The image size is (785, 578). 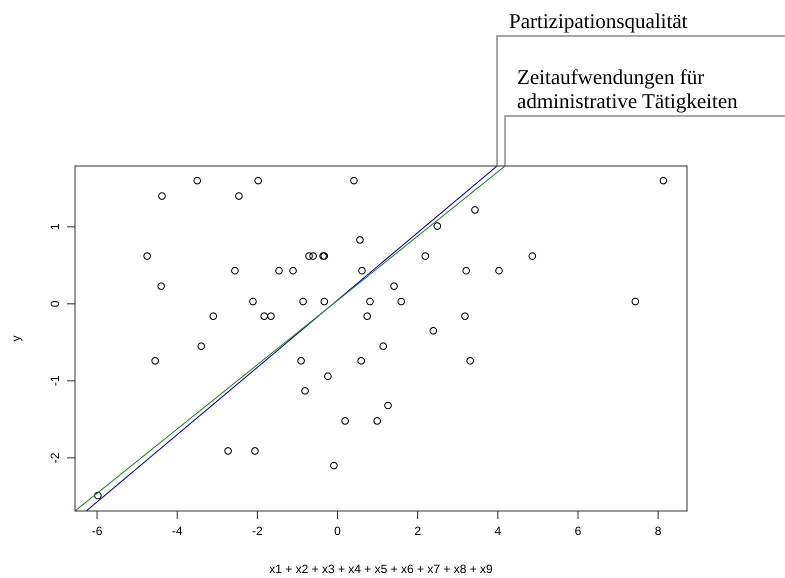 I want to click on text: Partizipationsqualität, so click(x=598, y=21).